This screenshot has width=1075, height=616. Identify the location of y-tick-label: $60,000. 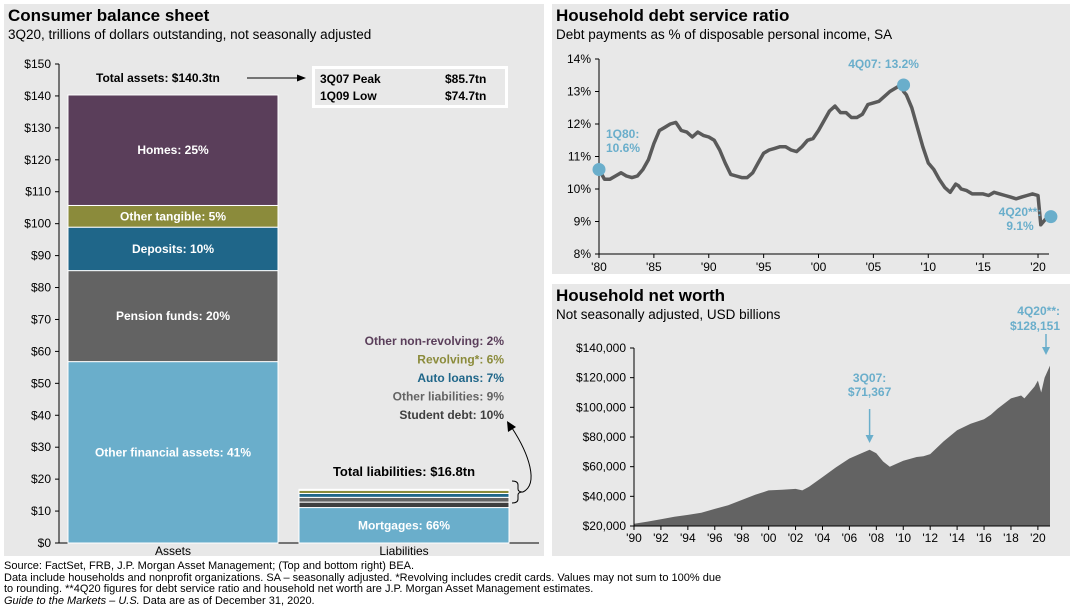
(605, 467).